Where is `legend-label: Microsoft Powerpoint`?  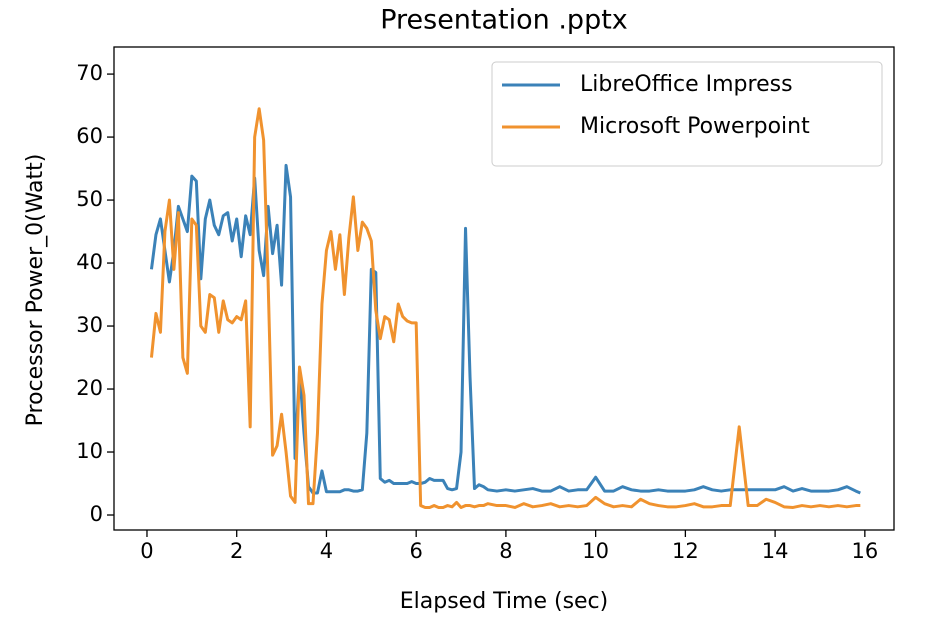 legend-label: Microsoft Powerpoint is located at coordinates (695, 126).